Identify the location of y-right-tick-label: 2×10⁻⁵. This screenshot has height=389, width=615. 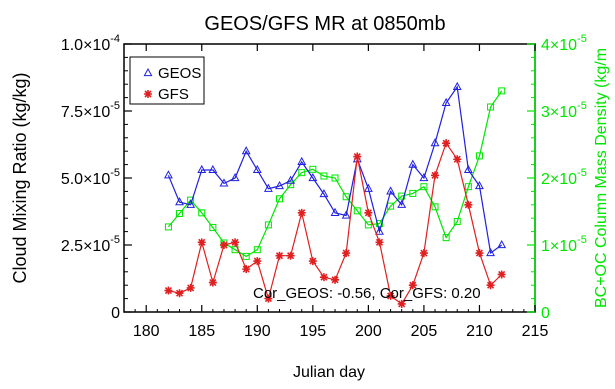
(564, 177).